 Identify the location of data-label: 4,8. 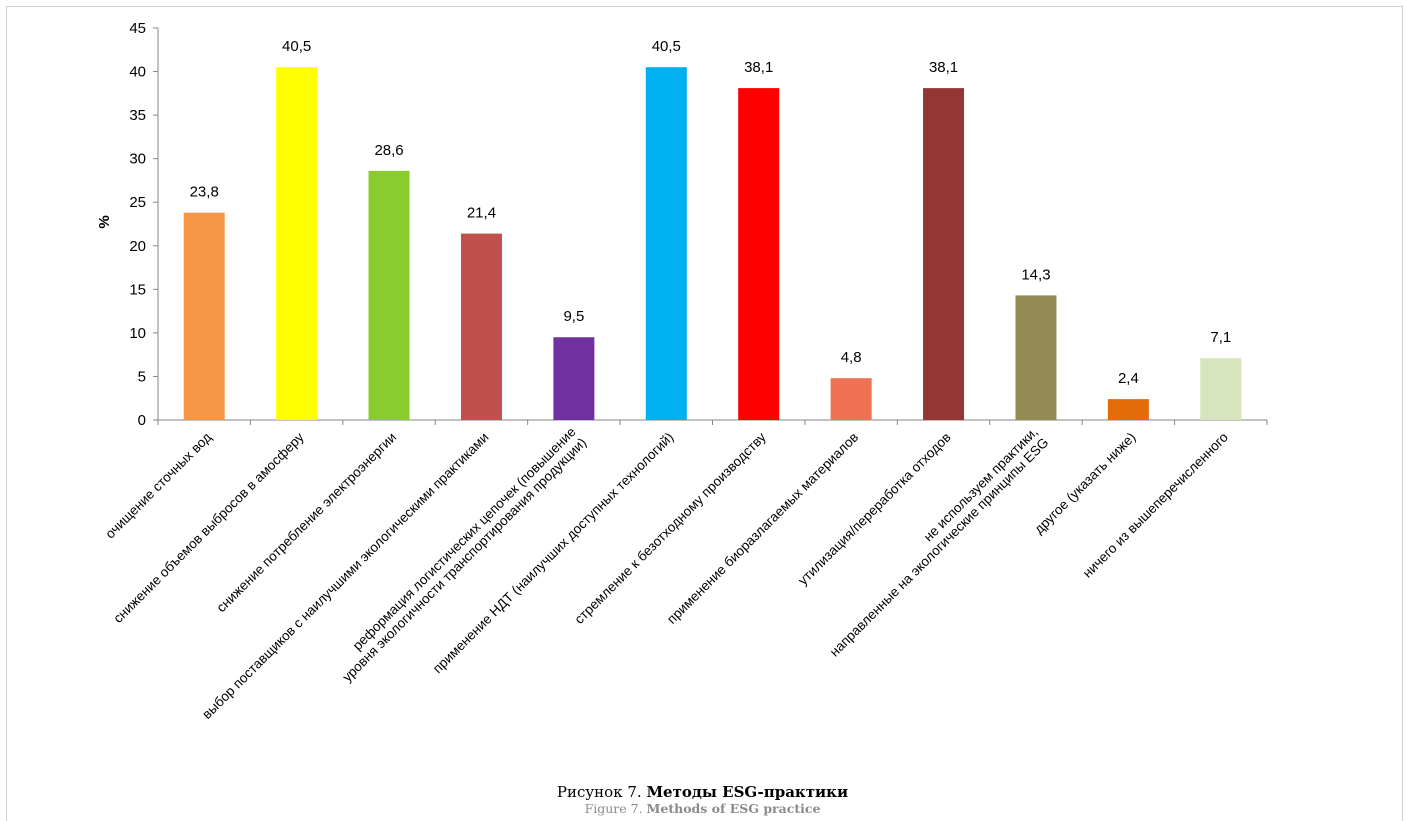
(851, 357).